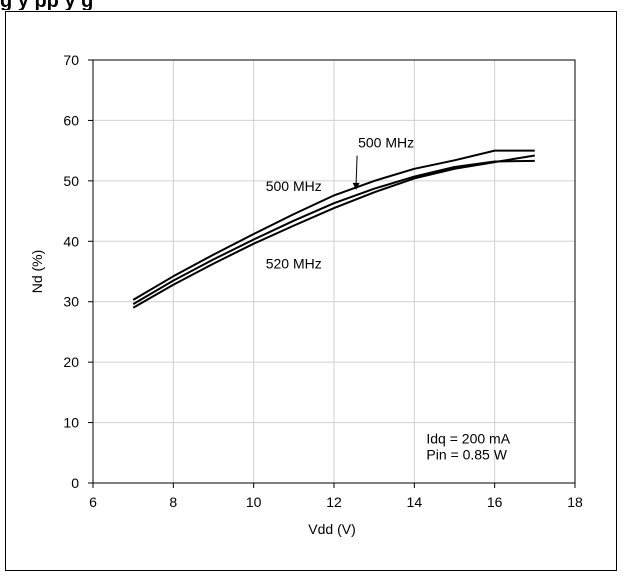  Describe the element at coordinates (294, 263) in the screenshot. I see `chart-annotation: 520 MHz` at that location.